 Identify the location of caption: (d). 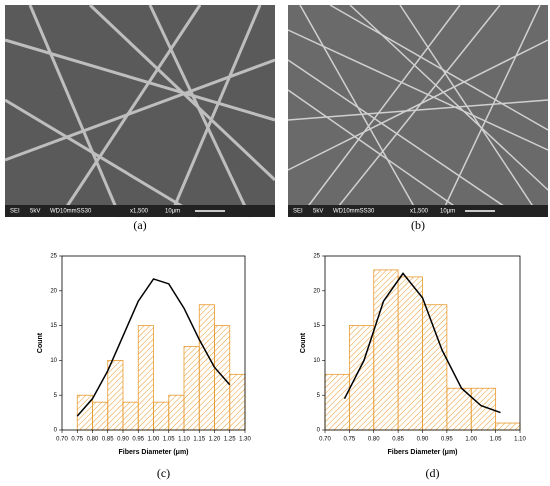
(433, 473).